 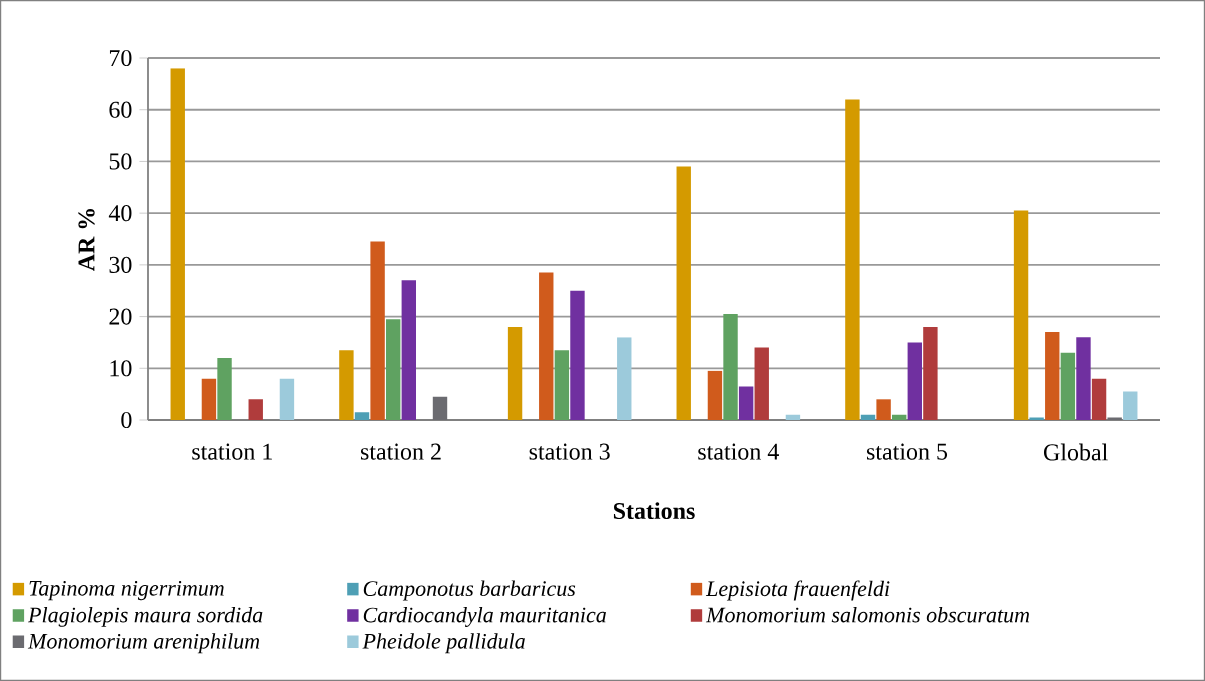 What do you see at coordinates (907, 451) in the screenshot?
I see `x-tick-label: station 5` at bounding box center [907, 451].